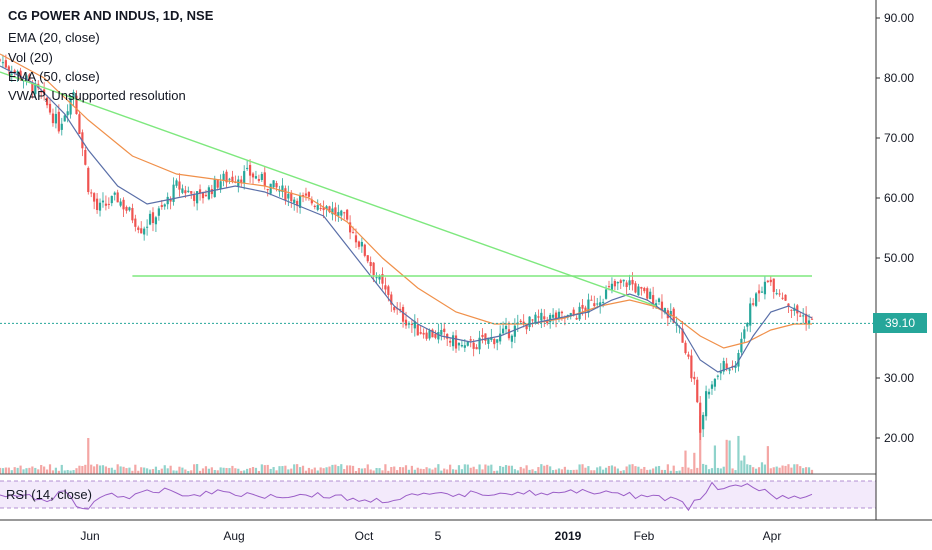 The image size is (932, 550). I want to click on legend-rsi: RSI (14, close), so click(49, 494).